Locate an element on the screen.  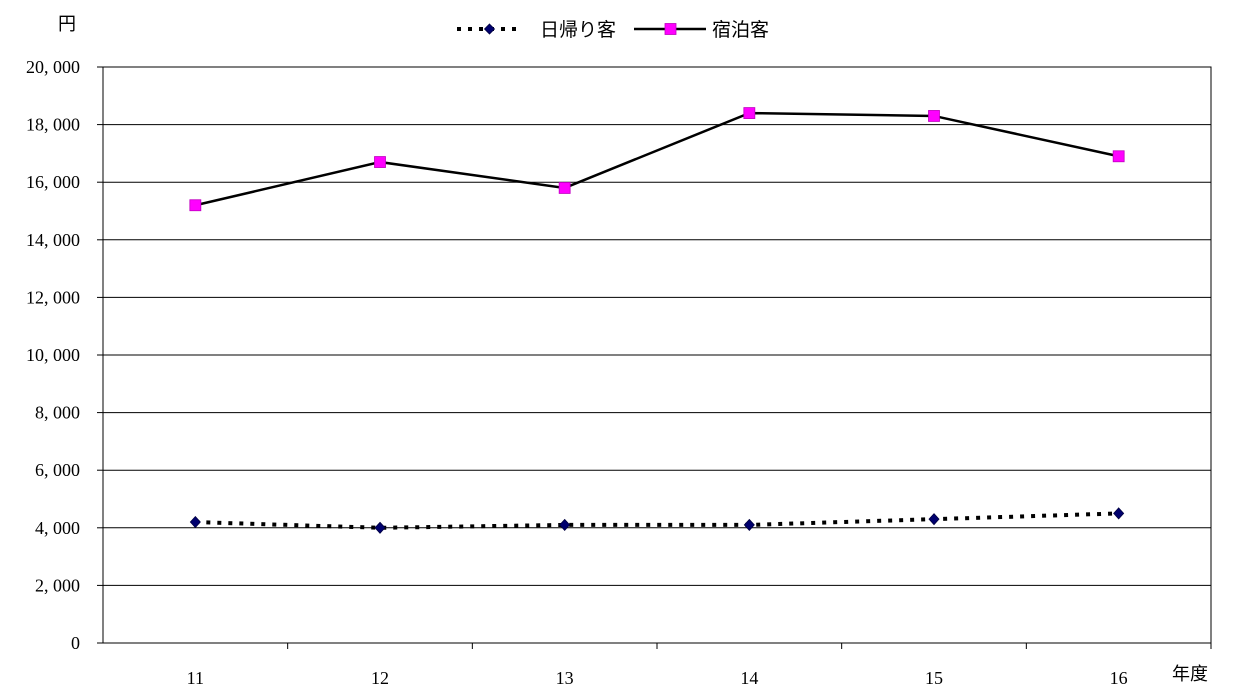
y-tick-label: 18, 000 is located at coordinates (53, 125).